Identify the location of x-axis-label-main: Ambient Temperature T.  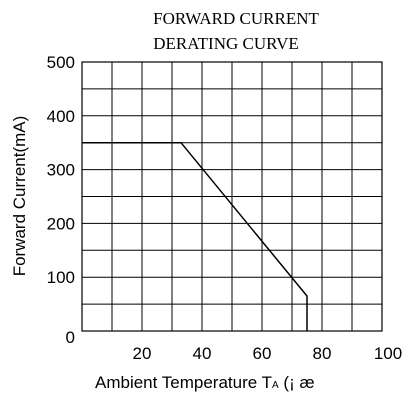
(183, 382).